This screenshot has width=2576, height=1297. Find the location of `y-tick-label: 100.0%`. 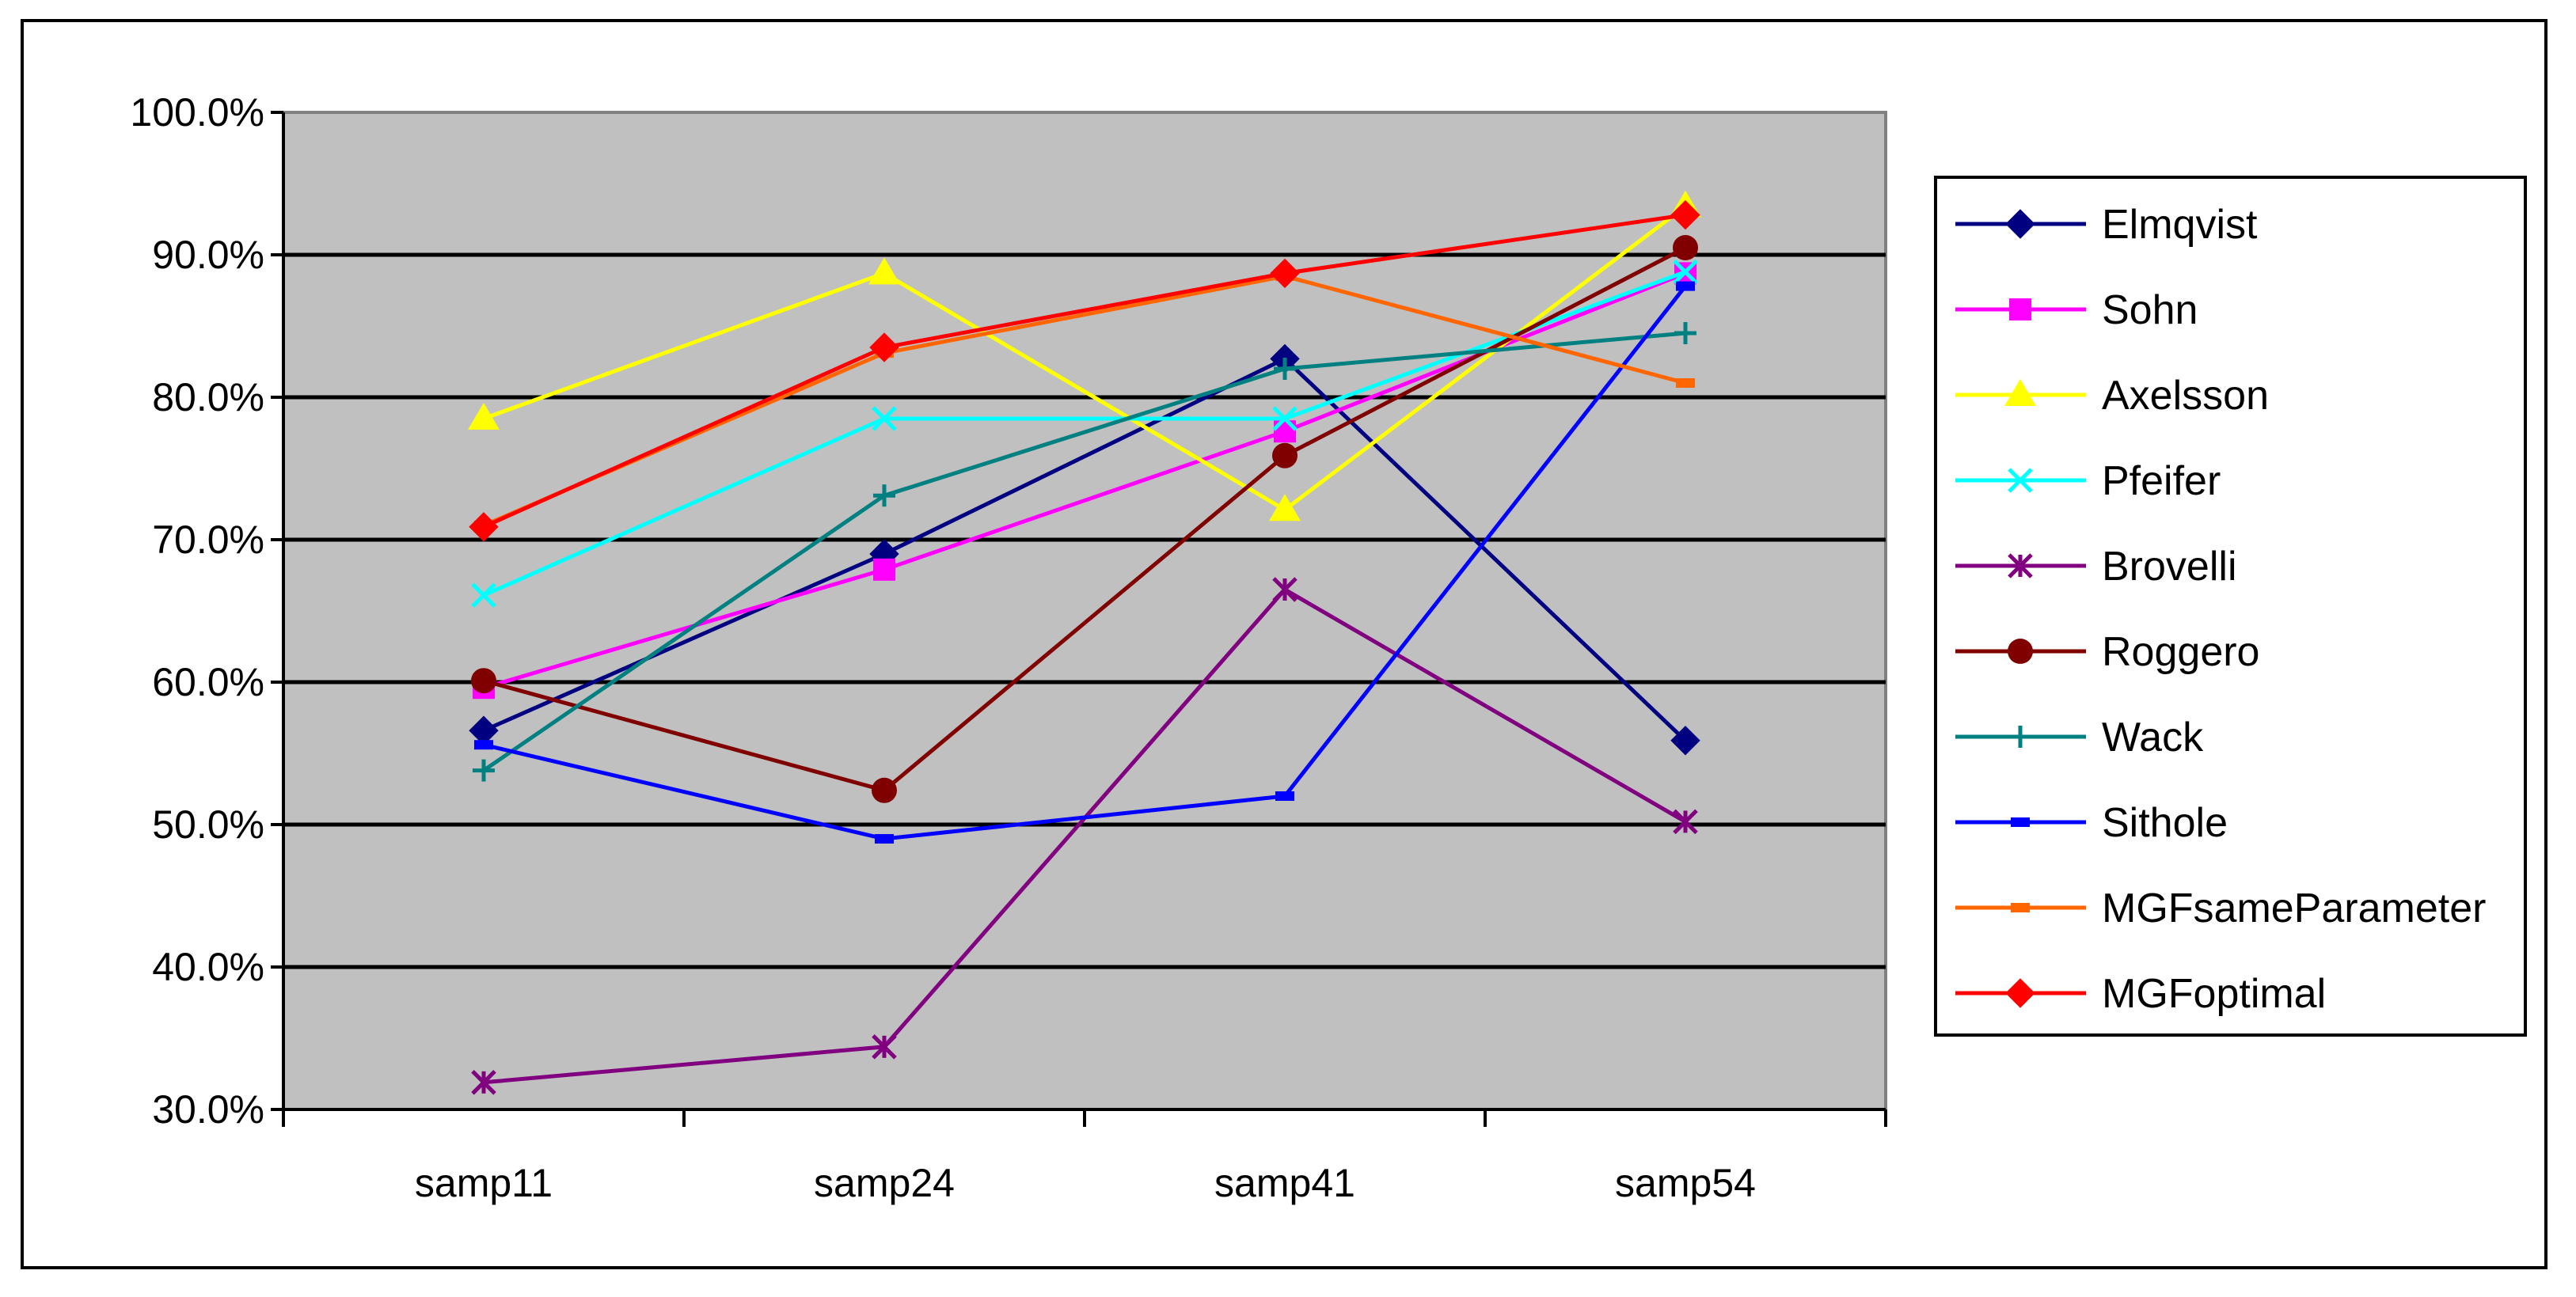

y-tick-label: 100.0% is located at coordinates (197, 112).